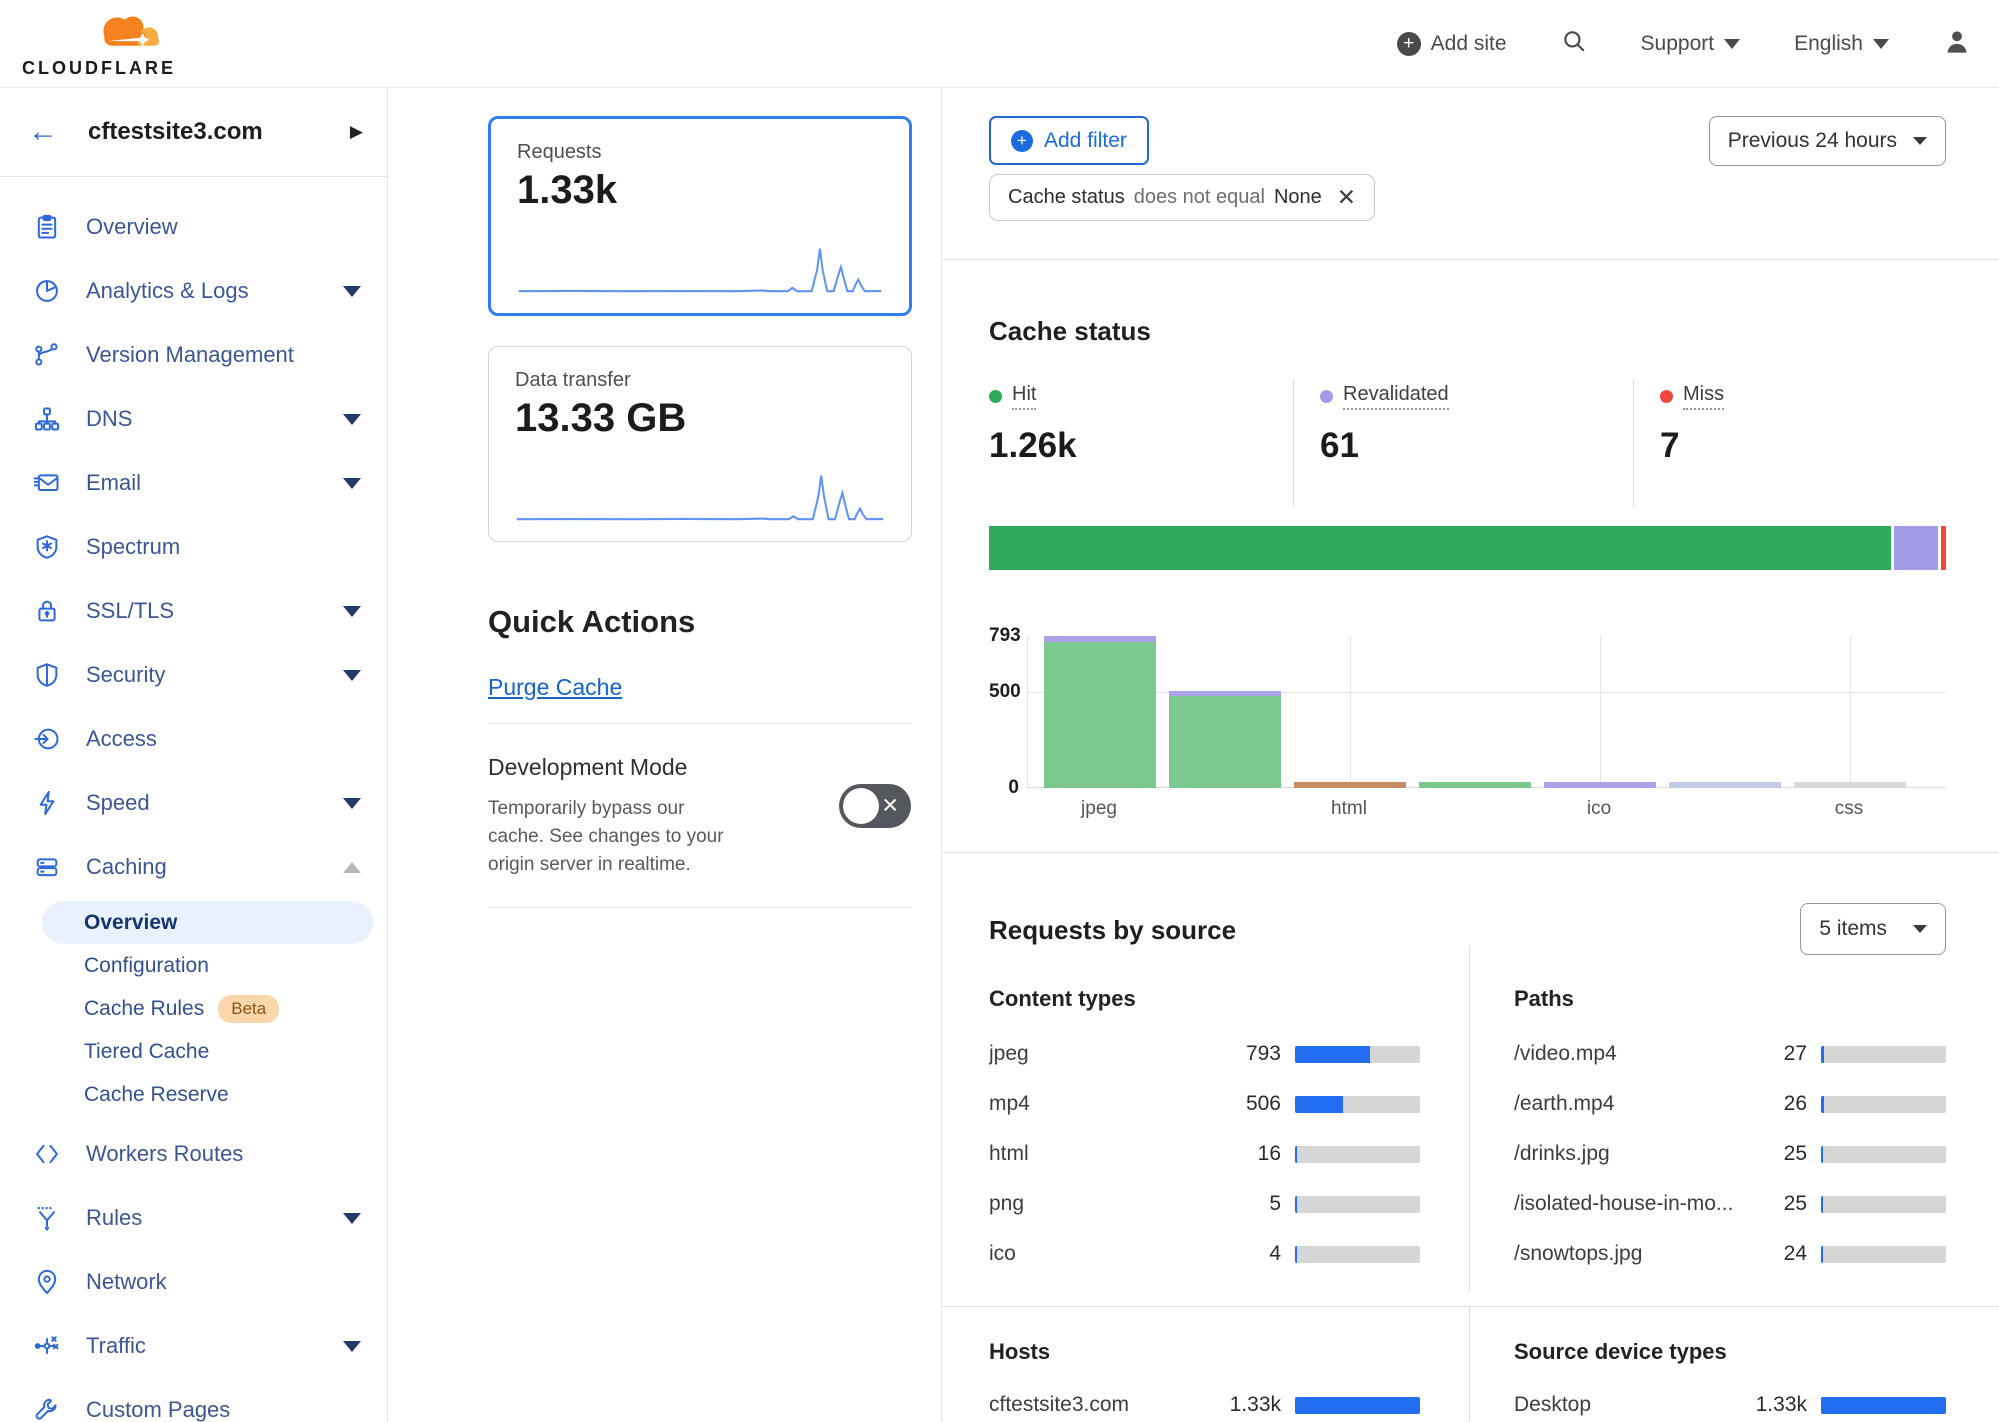 The image size is (1999, 1422). I want to click on sidebar-item-ssl-tls: SSL/TLS, so click(193, 611).